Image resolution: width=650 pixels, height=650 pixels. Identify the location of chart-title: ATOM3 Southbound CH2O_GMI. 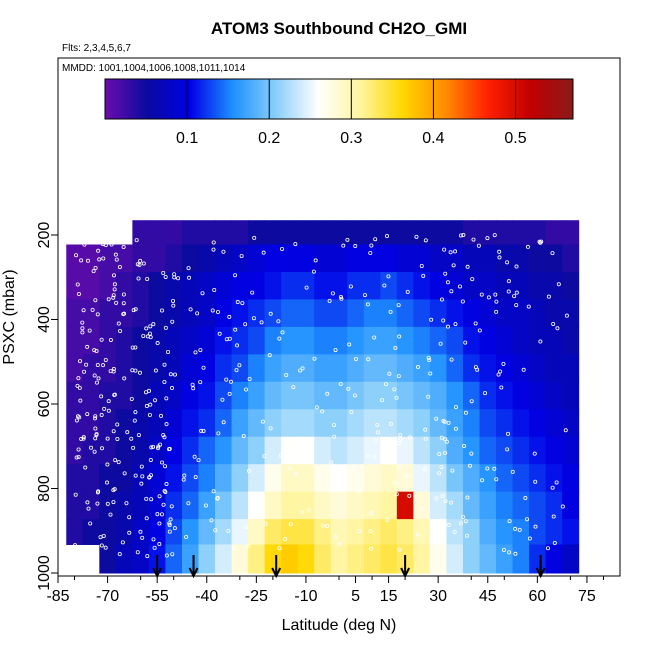
(339, 28).